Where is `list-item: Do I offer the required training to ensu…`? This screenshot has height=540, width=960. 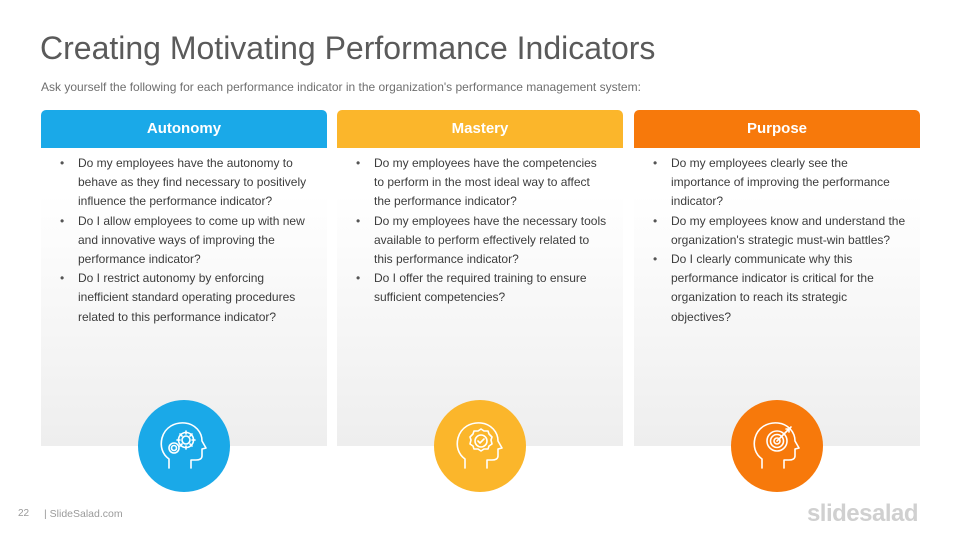
list-item: Do I offer the required training to ensu… is located at coordinates (482, 288).